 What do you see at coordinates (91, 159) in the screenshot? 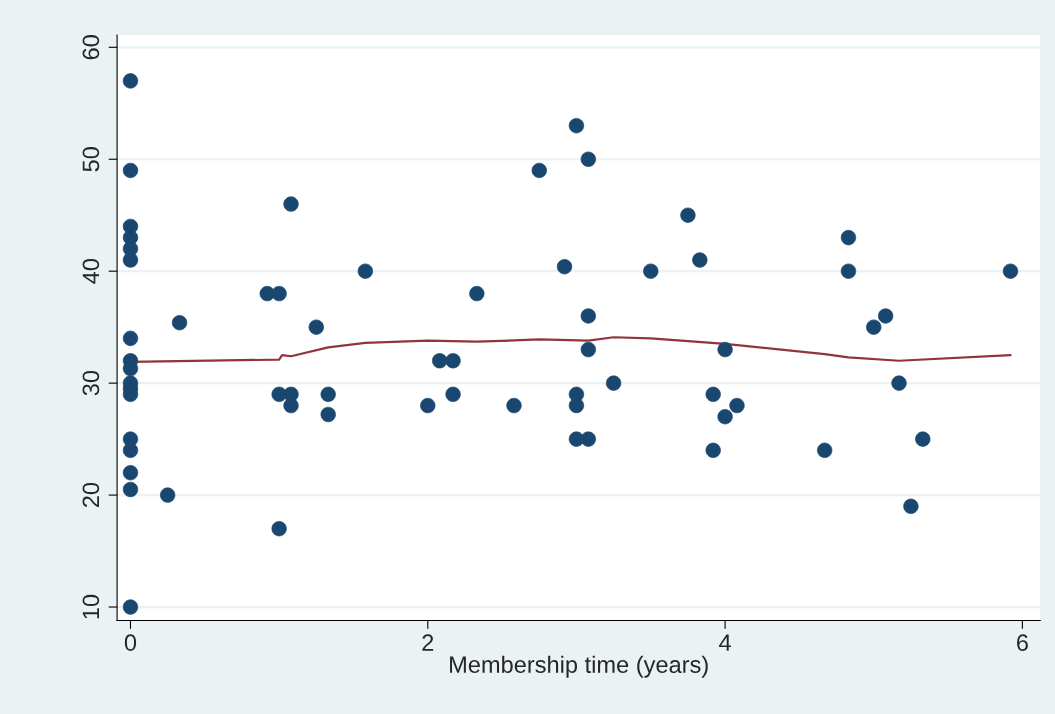
I see `y-tick-label: 50` at bounding box center [91, 159].